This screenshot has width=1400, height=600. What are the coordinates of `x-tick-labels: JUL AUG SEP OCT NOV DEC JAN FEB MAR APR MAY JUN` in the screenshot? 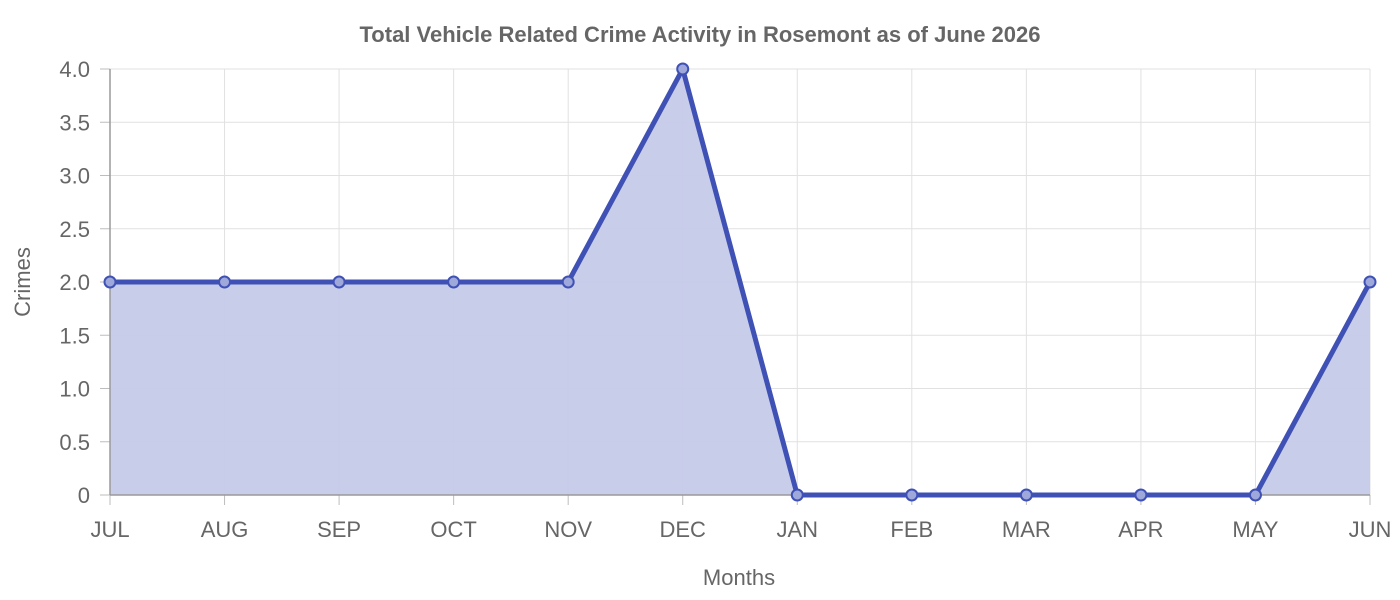 It's located at (740, 529).